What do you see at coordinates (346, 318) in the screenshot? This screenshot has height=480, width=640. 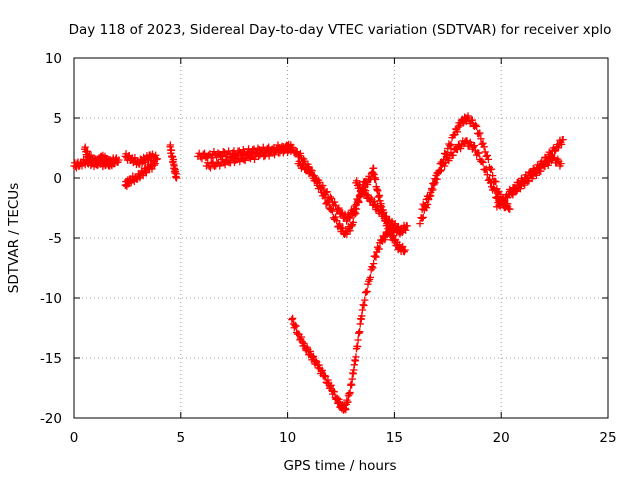 I see `series-sat-j-dip` at bounding box center [346, 318].